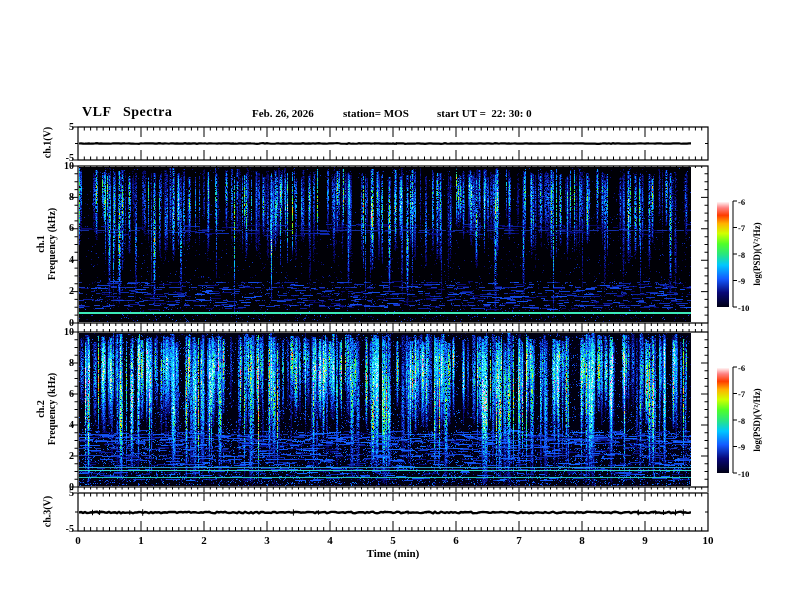 This screenshot has width=792, height=612. What do you see at coordinates (376, 114) in the screenshot?
I see `header-station: station= MOS` at bounding box center [376, 114].